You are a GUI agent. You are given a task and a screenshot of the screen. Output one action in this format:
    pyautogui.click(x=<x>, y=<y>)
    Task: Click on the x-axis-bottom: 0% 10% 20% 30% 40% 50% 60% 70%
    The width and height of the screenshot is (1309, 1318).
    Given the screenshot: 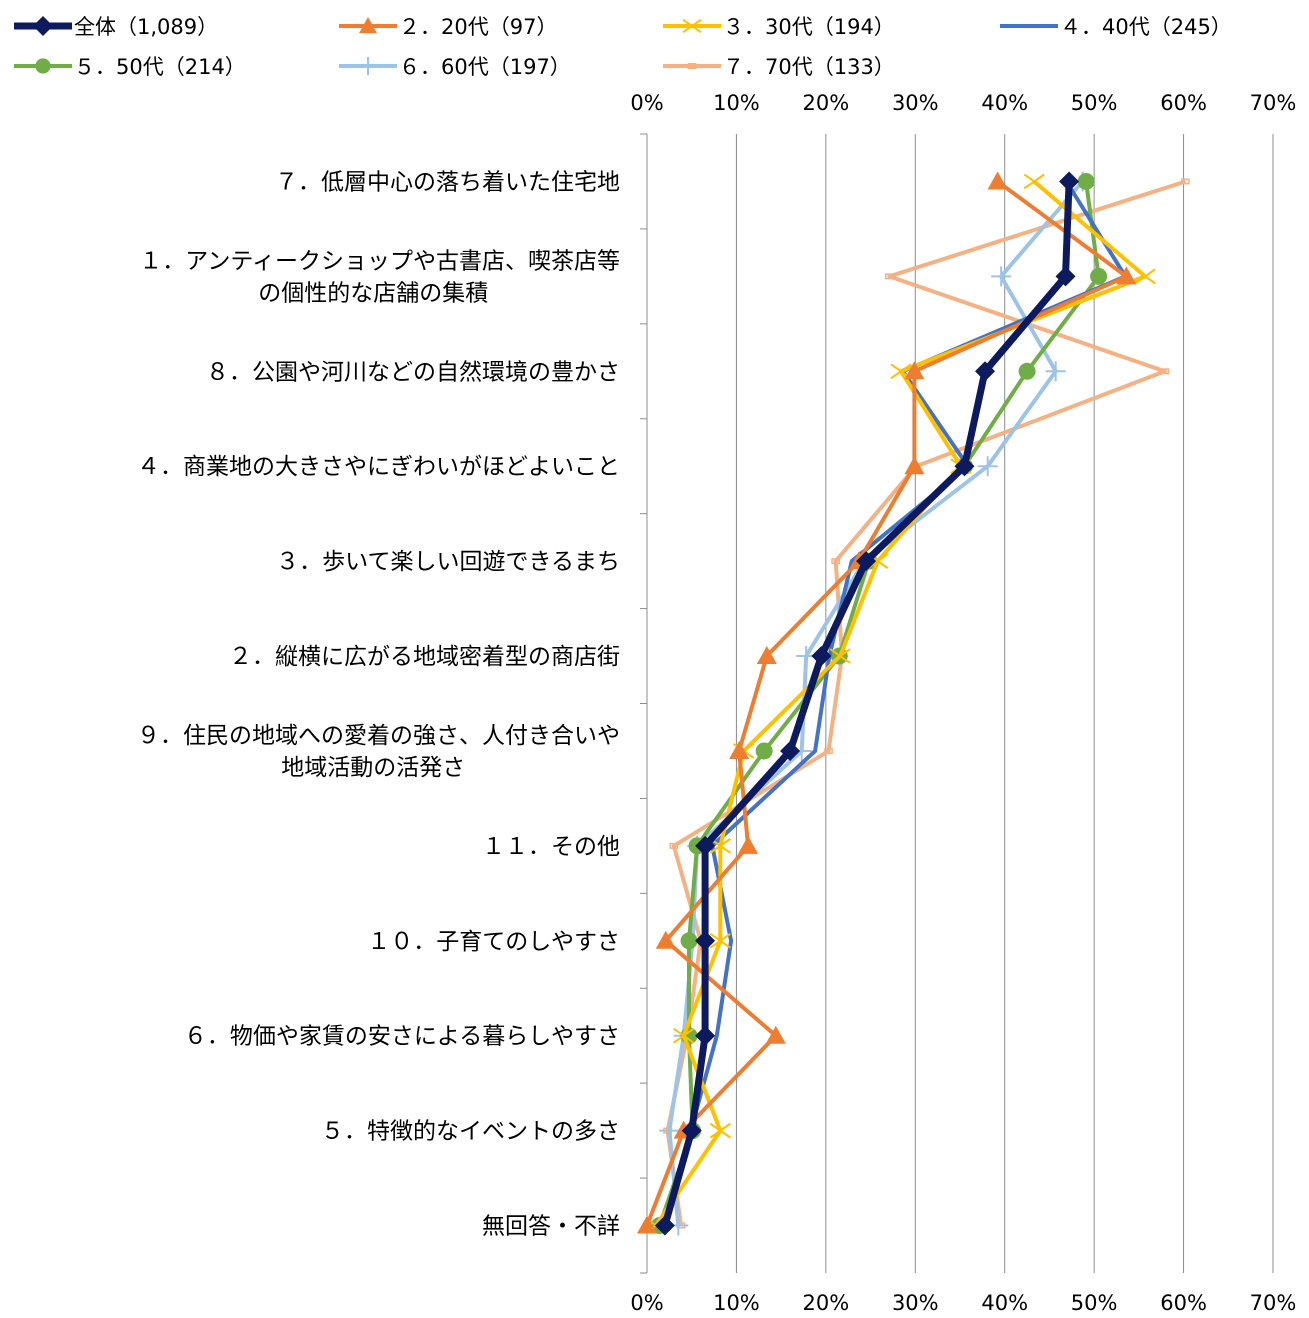 What is the action you would take?
    pyautogui.click(x=963, y=1303)
    